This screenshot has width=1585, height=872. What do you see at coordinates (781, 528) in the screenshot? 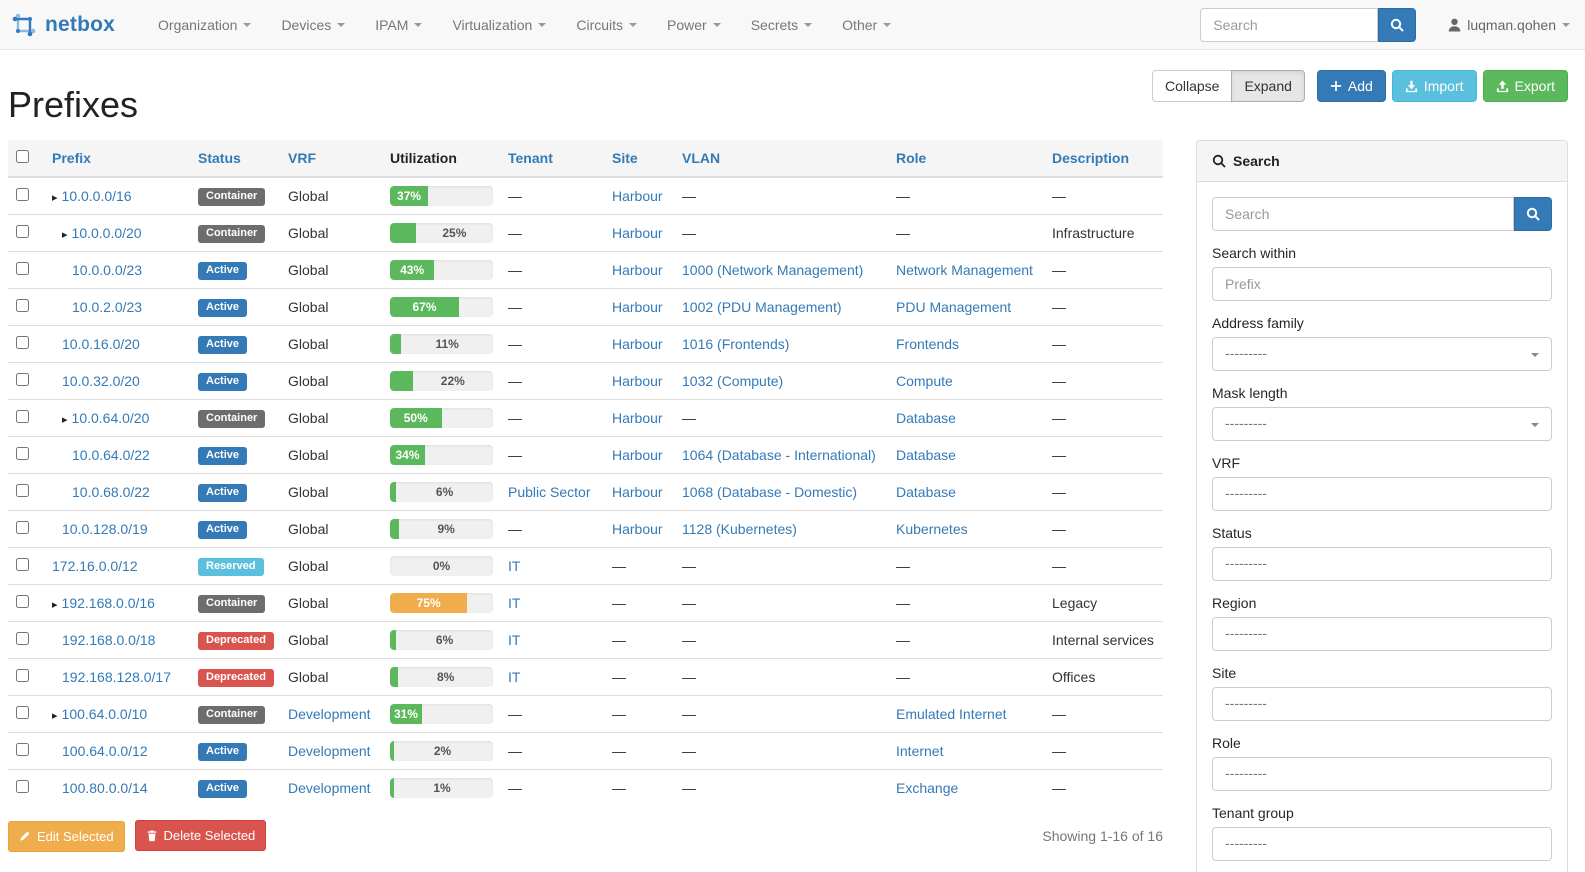
I see `vlan-cell: 1128 (Kubernetes)` at bounding box center [781, 528].